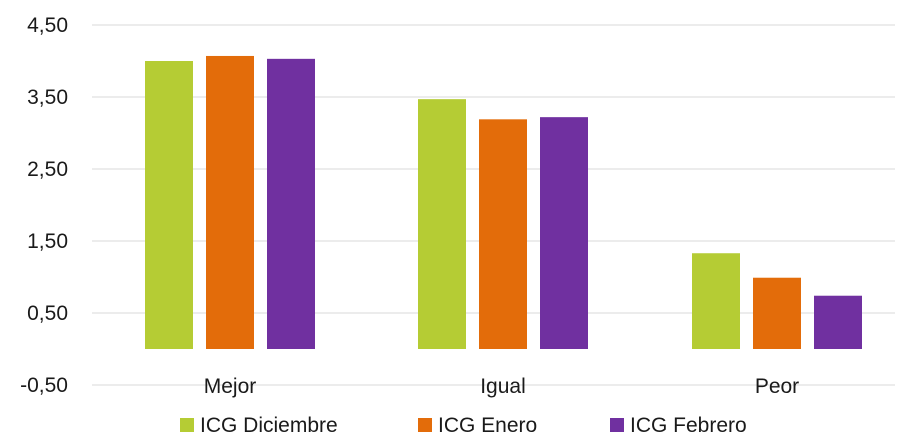 The height and width of the screenshot is (435, 900). What do you see at coordinates (47, 25) in the screenshot?
I see `y-tick-label: 4,50` at bounding box center [47, 25].